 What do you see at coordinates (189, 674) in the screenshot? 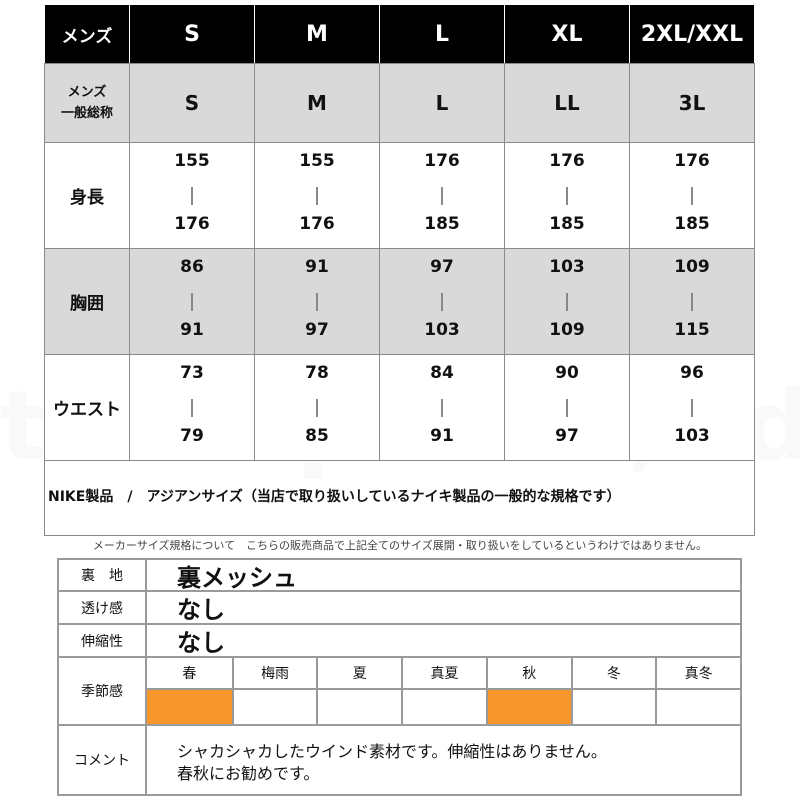
I see `season-spring: 春` at bounding box center [189, 674].